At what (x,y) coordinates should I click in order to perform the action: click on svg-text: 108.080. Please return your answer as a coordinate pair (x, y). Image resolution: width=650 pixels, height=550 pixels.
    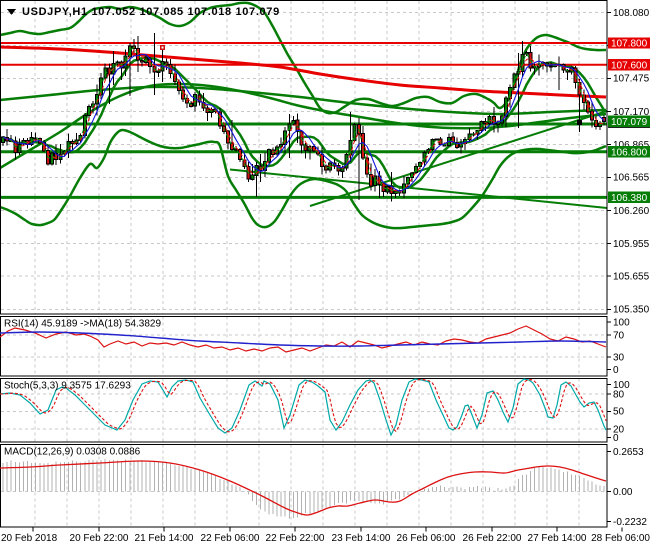
    Looking at the image, I should click on (631, 13).